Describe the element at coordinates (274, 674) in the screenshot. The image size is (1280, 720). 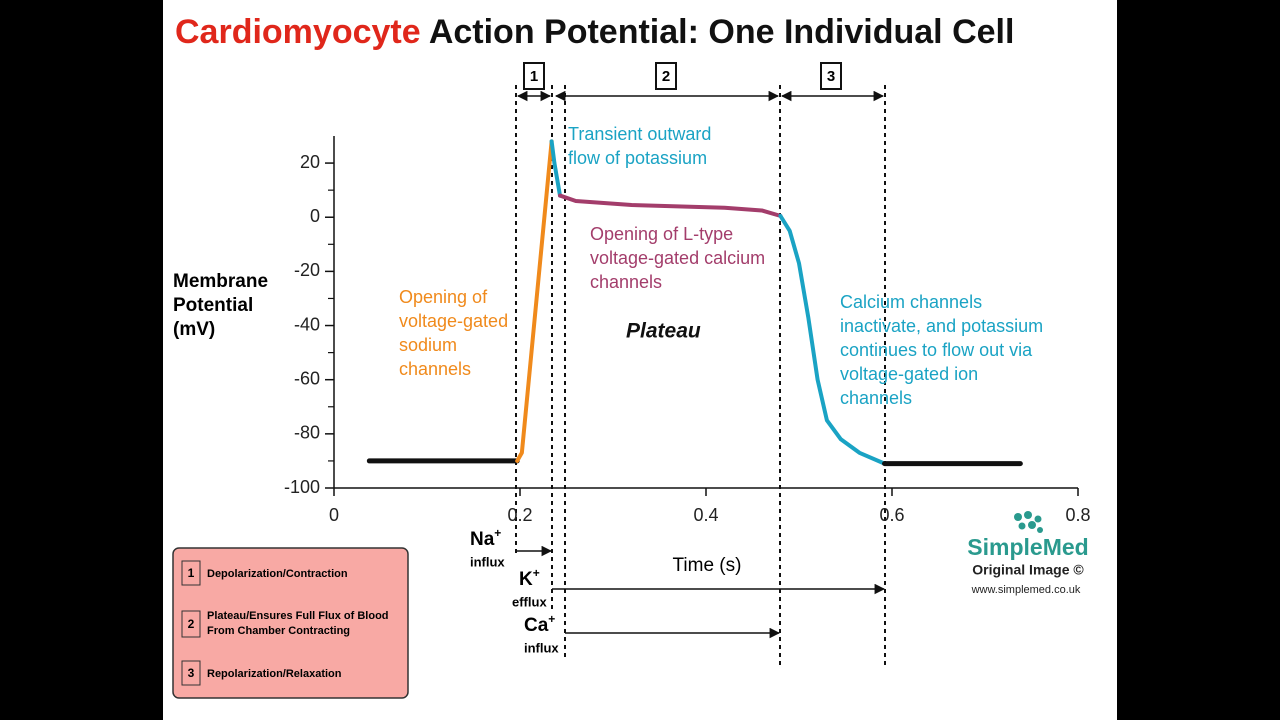
I see `key-text: Repolarization/Relaxation` at that location.